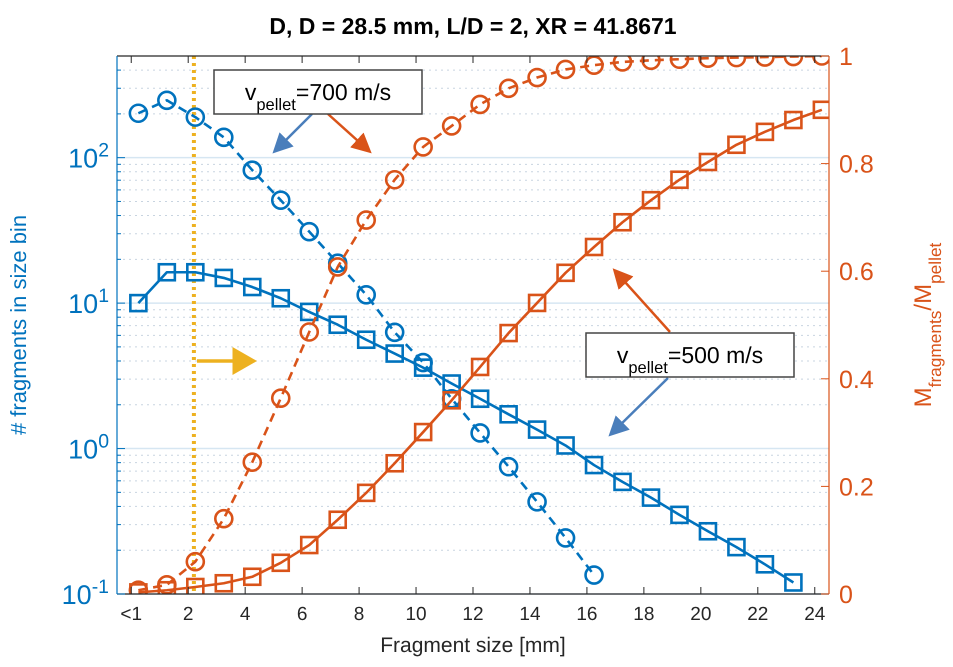 The height and width of the screenshot is (667, 953). Describe the element at coordinates (856, 380) in the screenshot. I see `y2-tick-label: 0.4` at that location.